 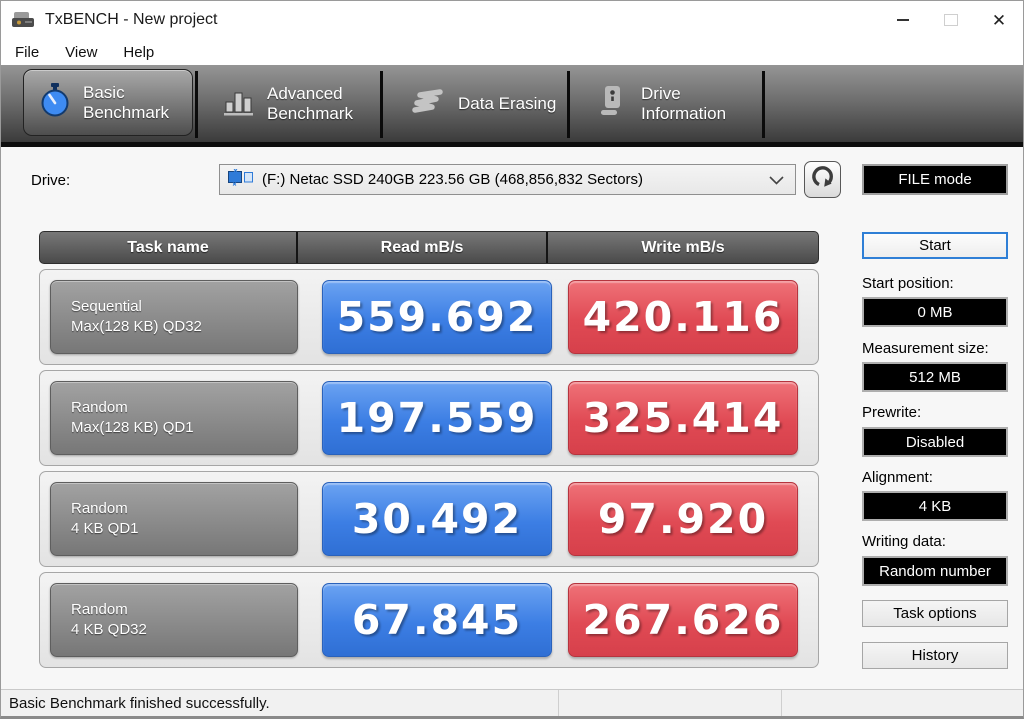 I want to click on tab-data-erasing: Data Erasing, so click(x=475, y=103).